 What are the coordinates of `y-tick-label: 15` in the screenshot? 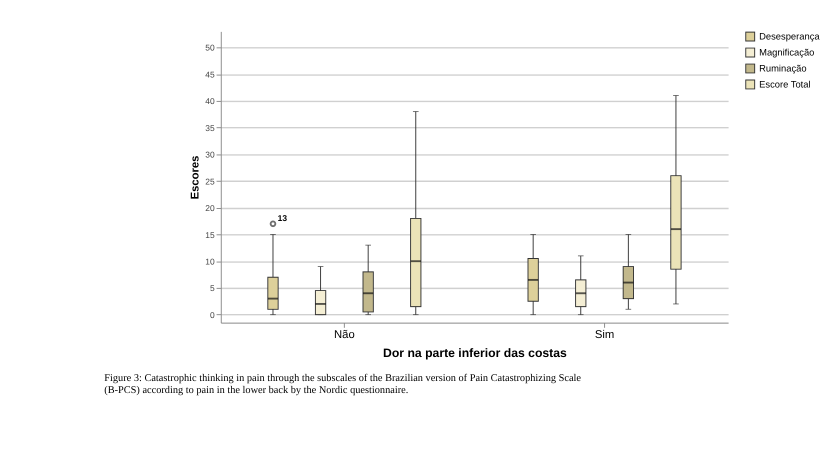 It's located at (210, 235).